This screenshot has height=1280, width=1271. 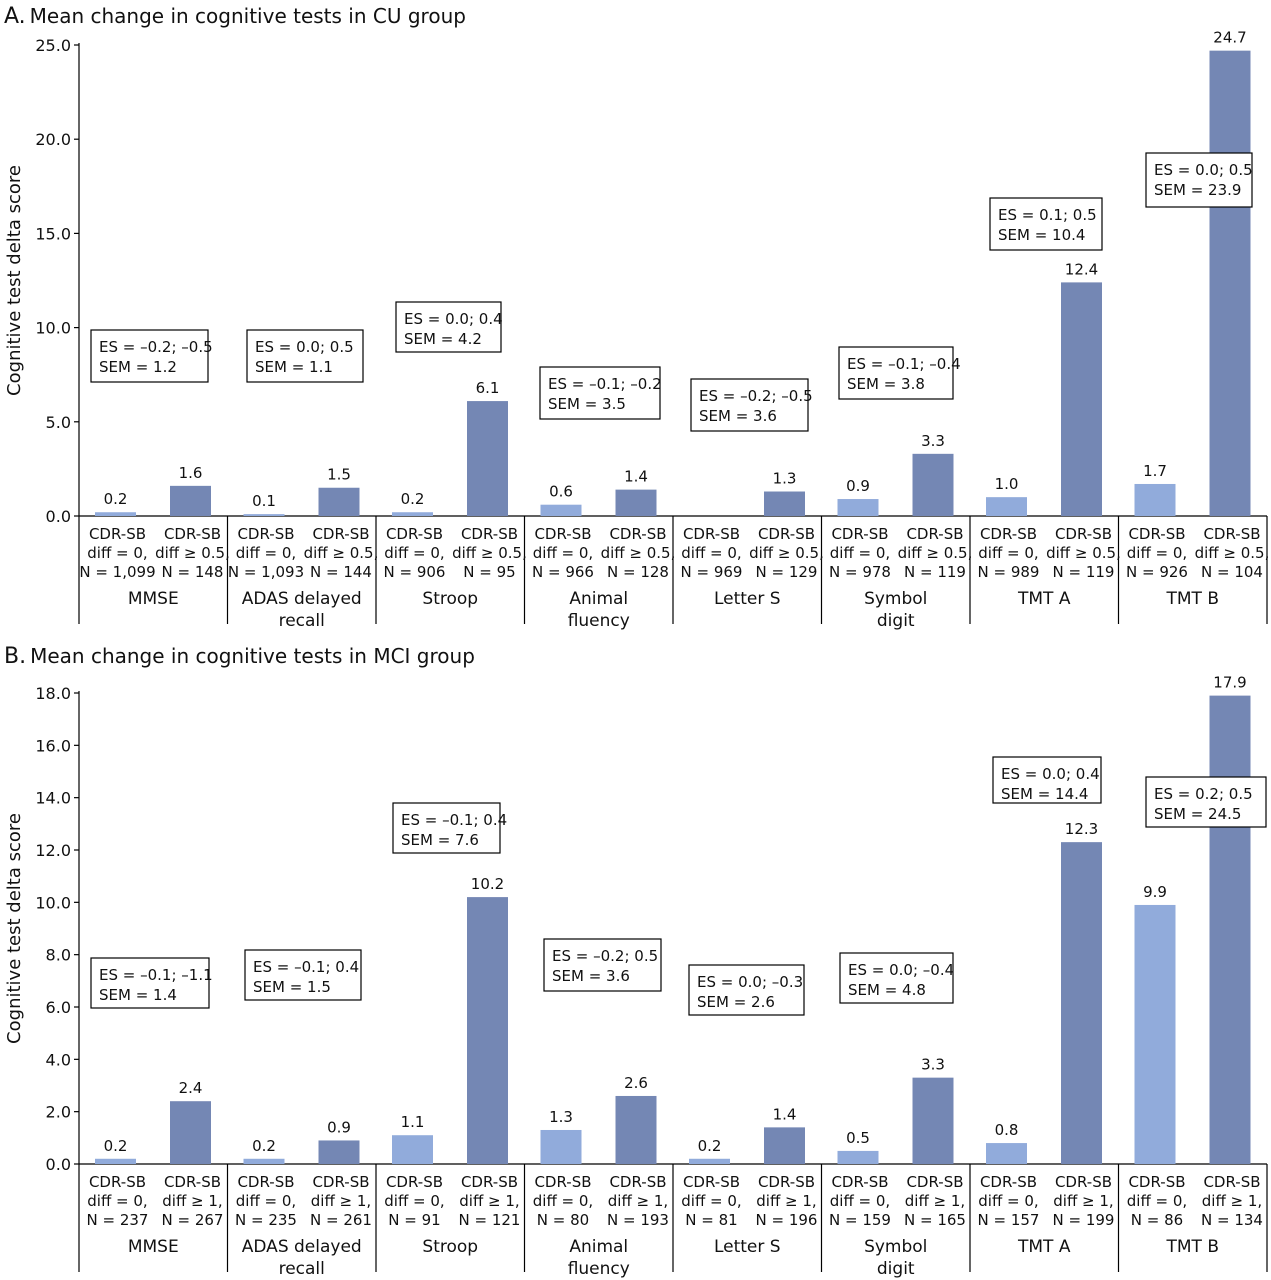 I want to click on bar-category-label: N = 196, so click(x=787, y=1220).